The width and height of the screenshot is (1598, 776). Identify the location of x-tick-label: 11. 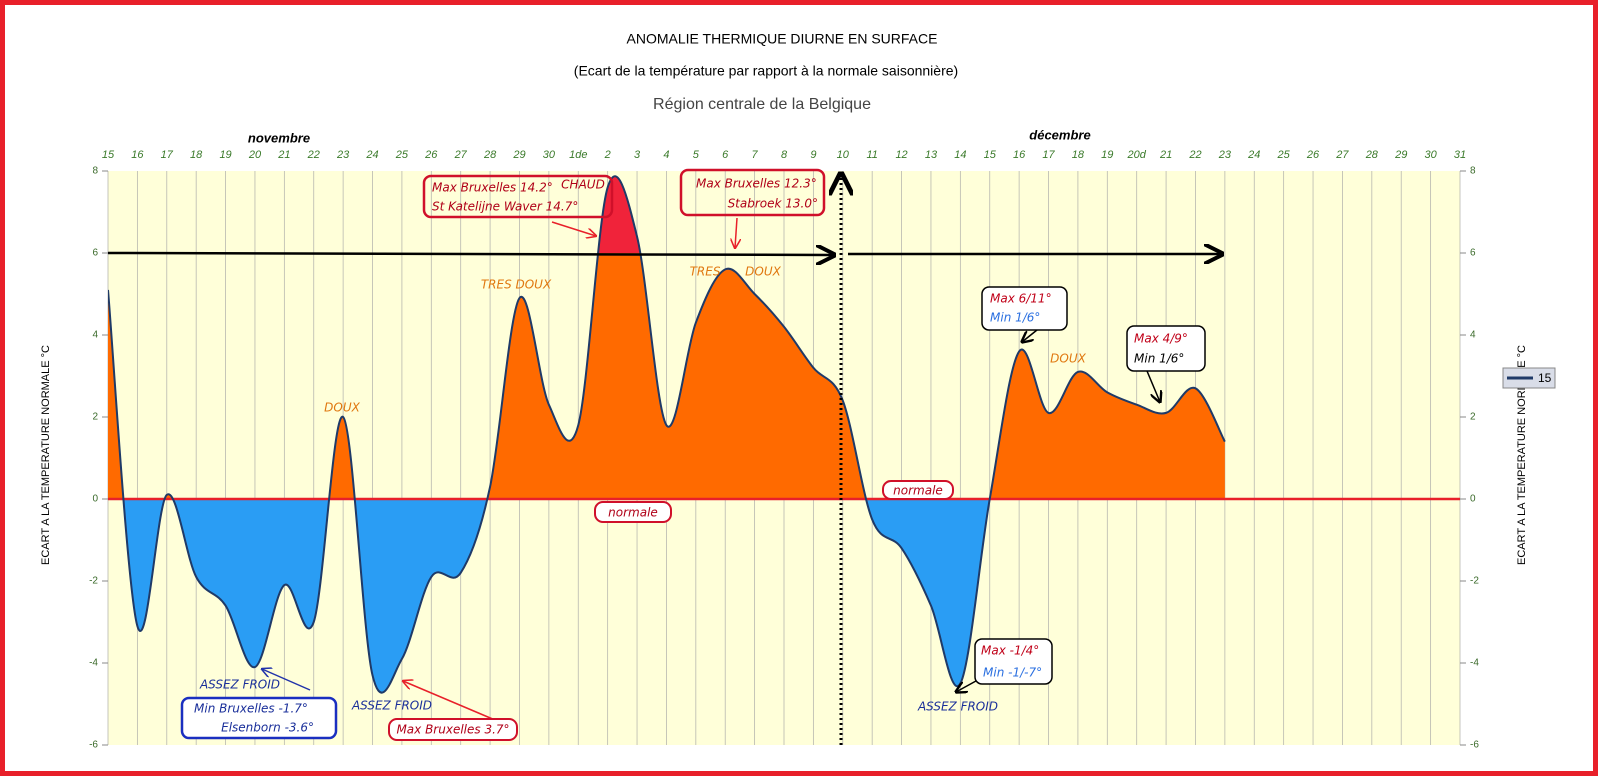
(871, 155).